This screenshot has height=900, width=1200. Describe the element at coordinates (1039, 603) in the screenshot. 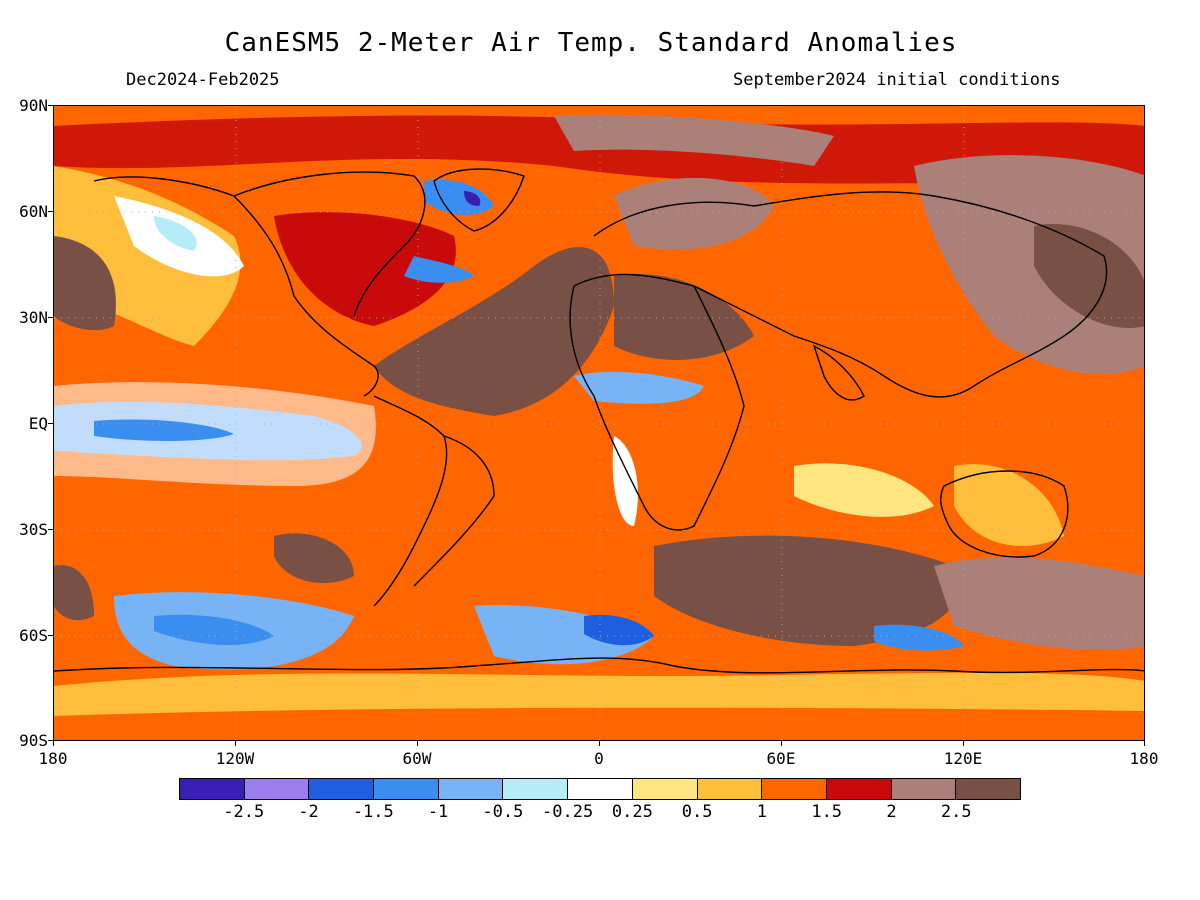

I see `south-pacific-brown` at that location.